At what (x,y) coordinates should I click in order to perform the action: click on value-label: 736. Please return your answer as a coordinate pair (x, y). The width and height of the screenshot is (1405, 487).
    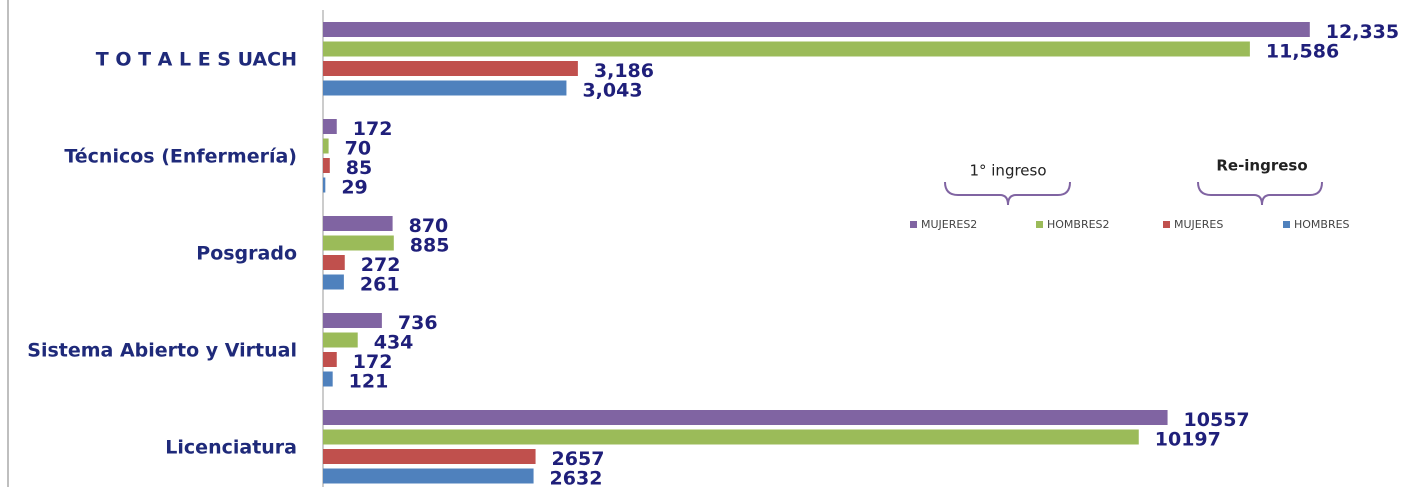
    Looking at the image, I should click on (418, 323).